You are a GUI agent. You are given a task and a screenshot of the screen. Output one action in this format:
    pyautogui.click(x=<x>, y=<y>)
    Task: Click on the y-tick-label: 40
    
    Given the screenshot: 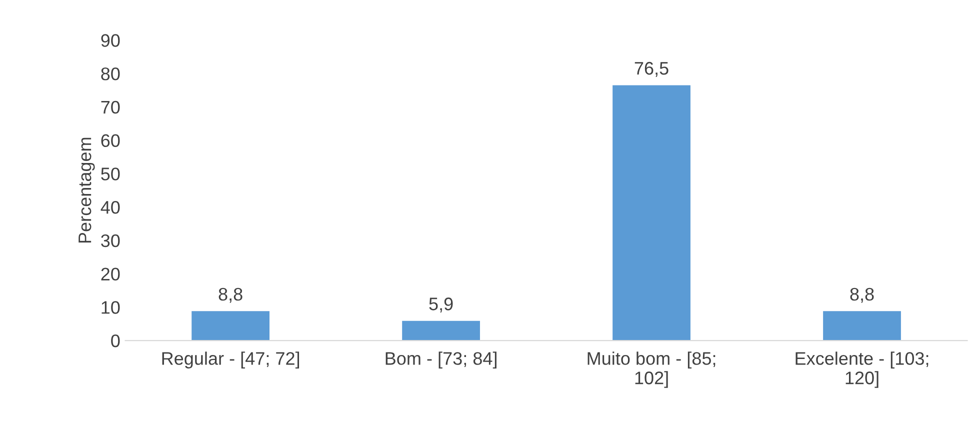 What is the action you would take?
    pyautogui.click(x=110, y=207)
    